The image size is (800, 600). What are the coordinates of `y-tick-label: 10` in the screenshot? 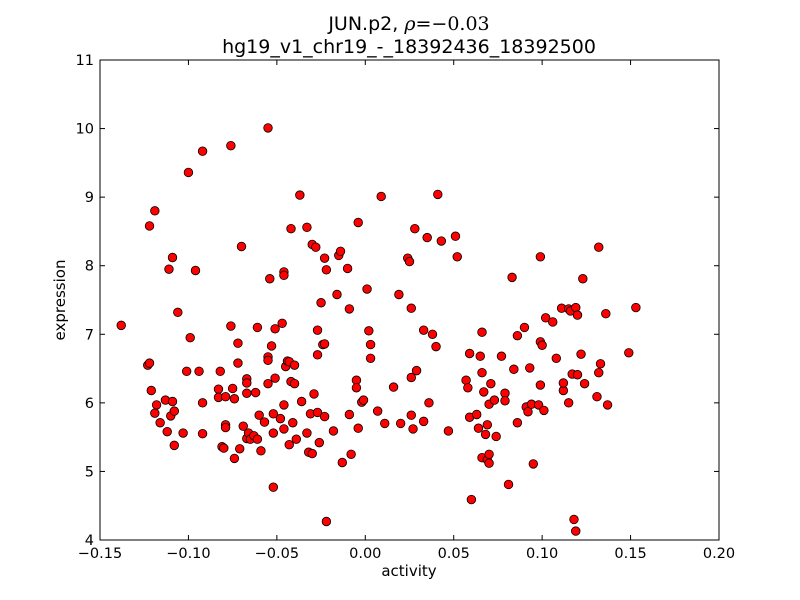 It's located at (85, 130).